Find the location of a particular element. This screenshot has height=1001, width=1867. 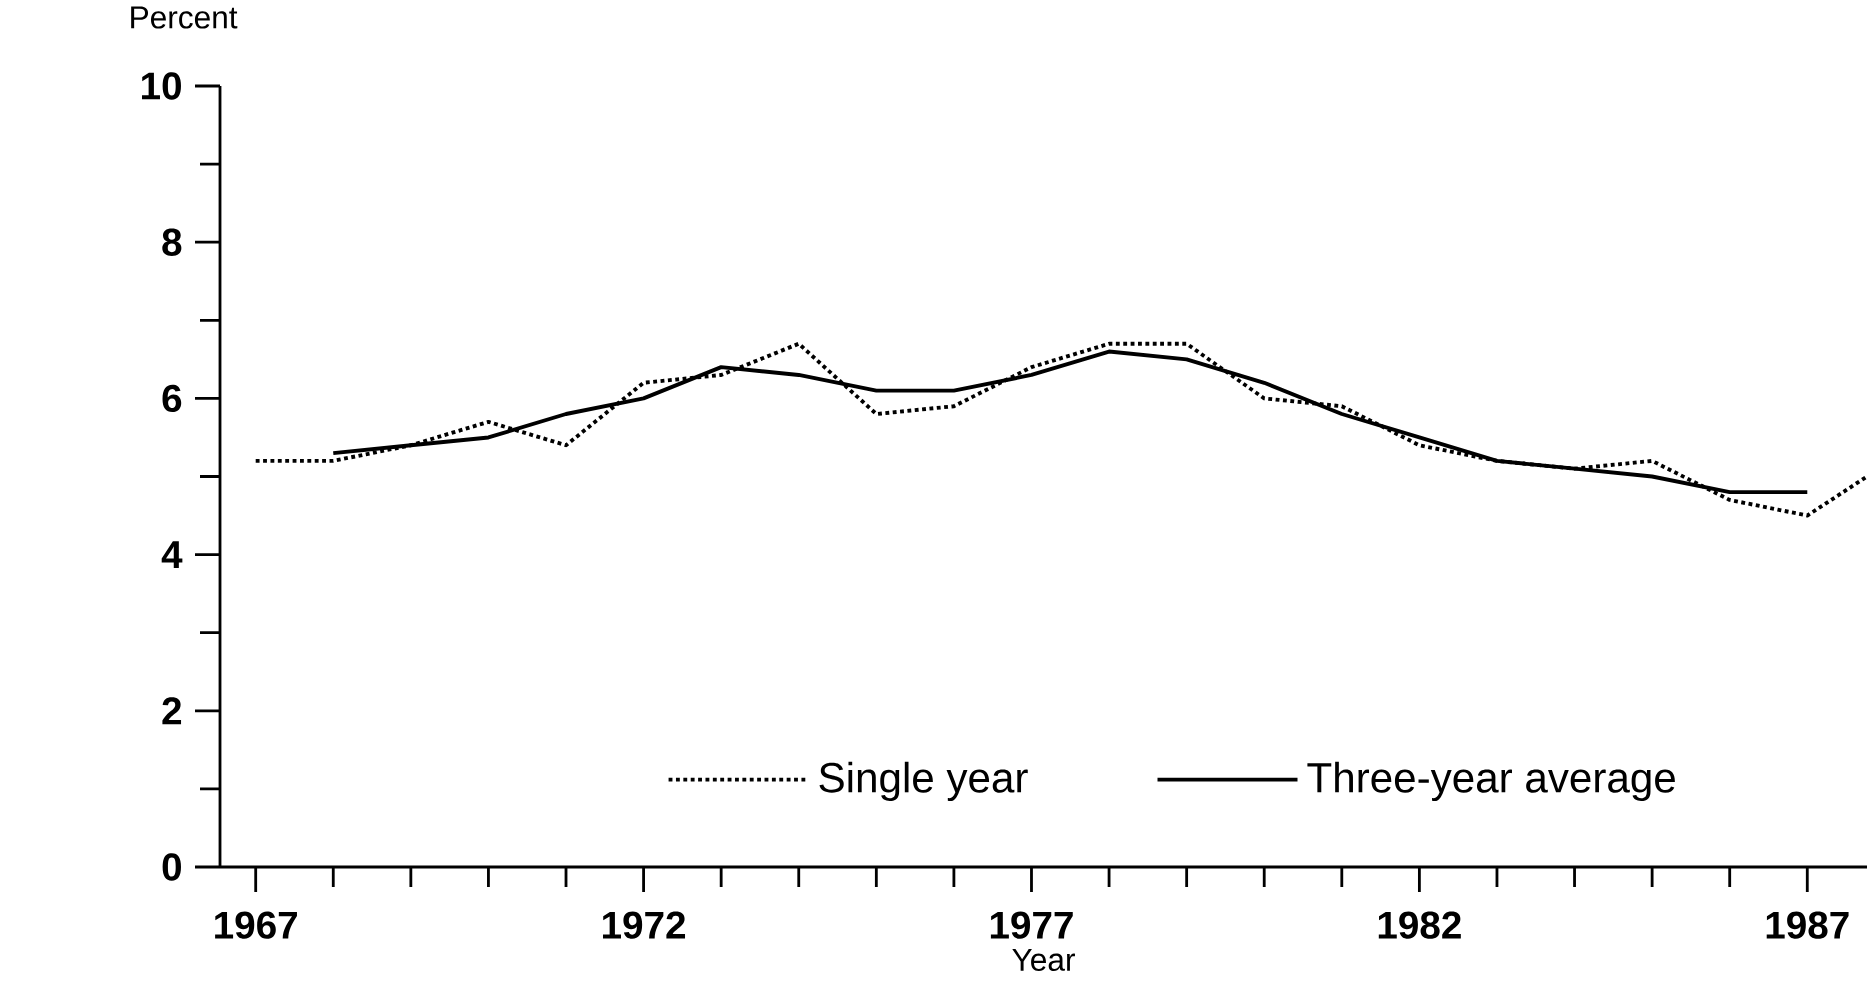

y-tick-label: 0 is located at coordinates (171, 867).